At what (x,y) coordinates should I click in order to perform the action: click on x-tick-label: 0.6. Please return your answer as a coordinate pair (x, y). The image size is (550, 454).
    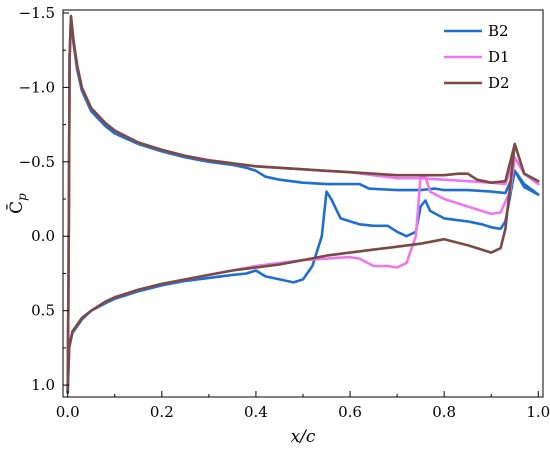
    Looking at the image, I should click on (350, 412).